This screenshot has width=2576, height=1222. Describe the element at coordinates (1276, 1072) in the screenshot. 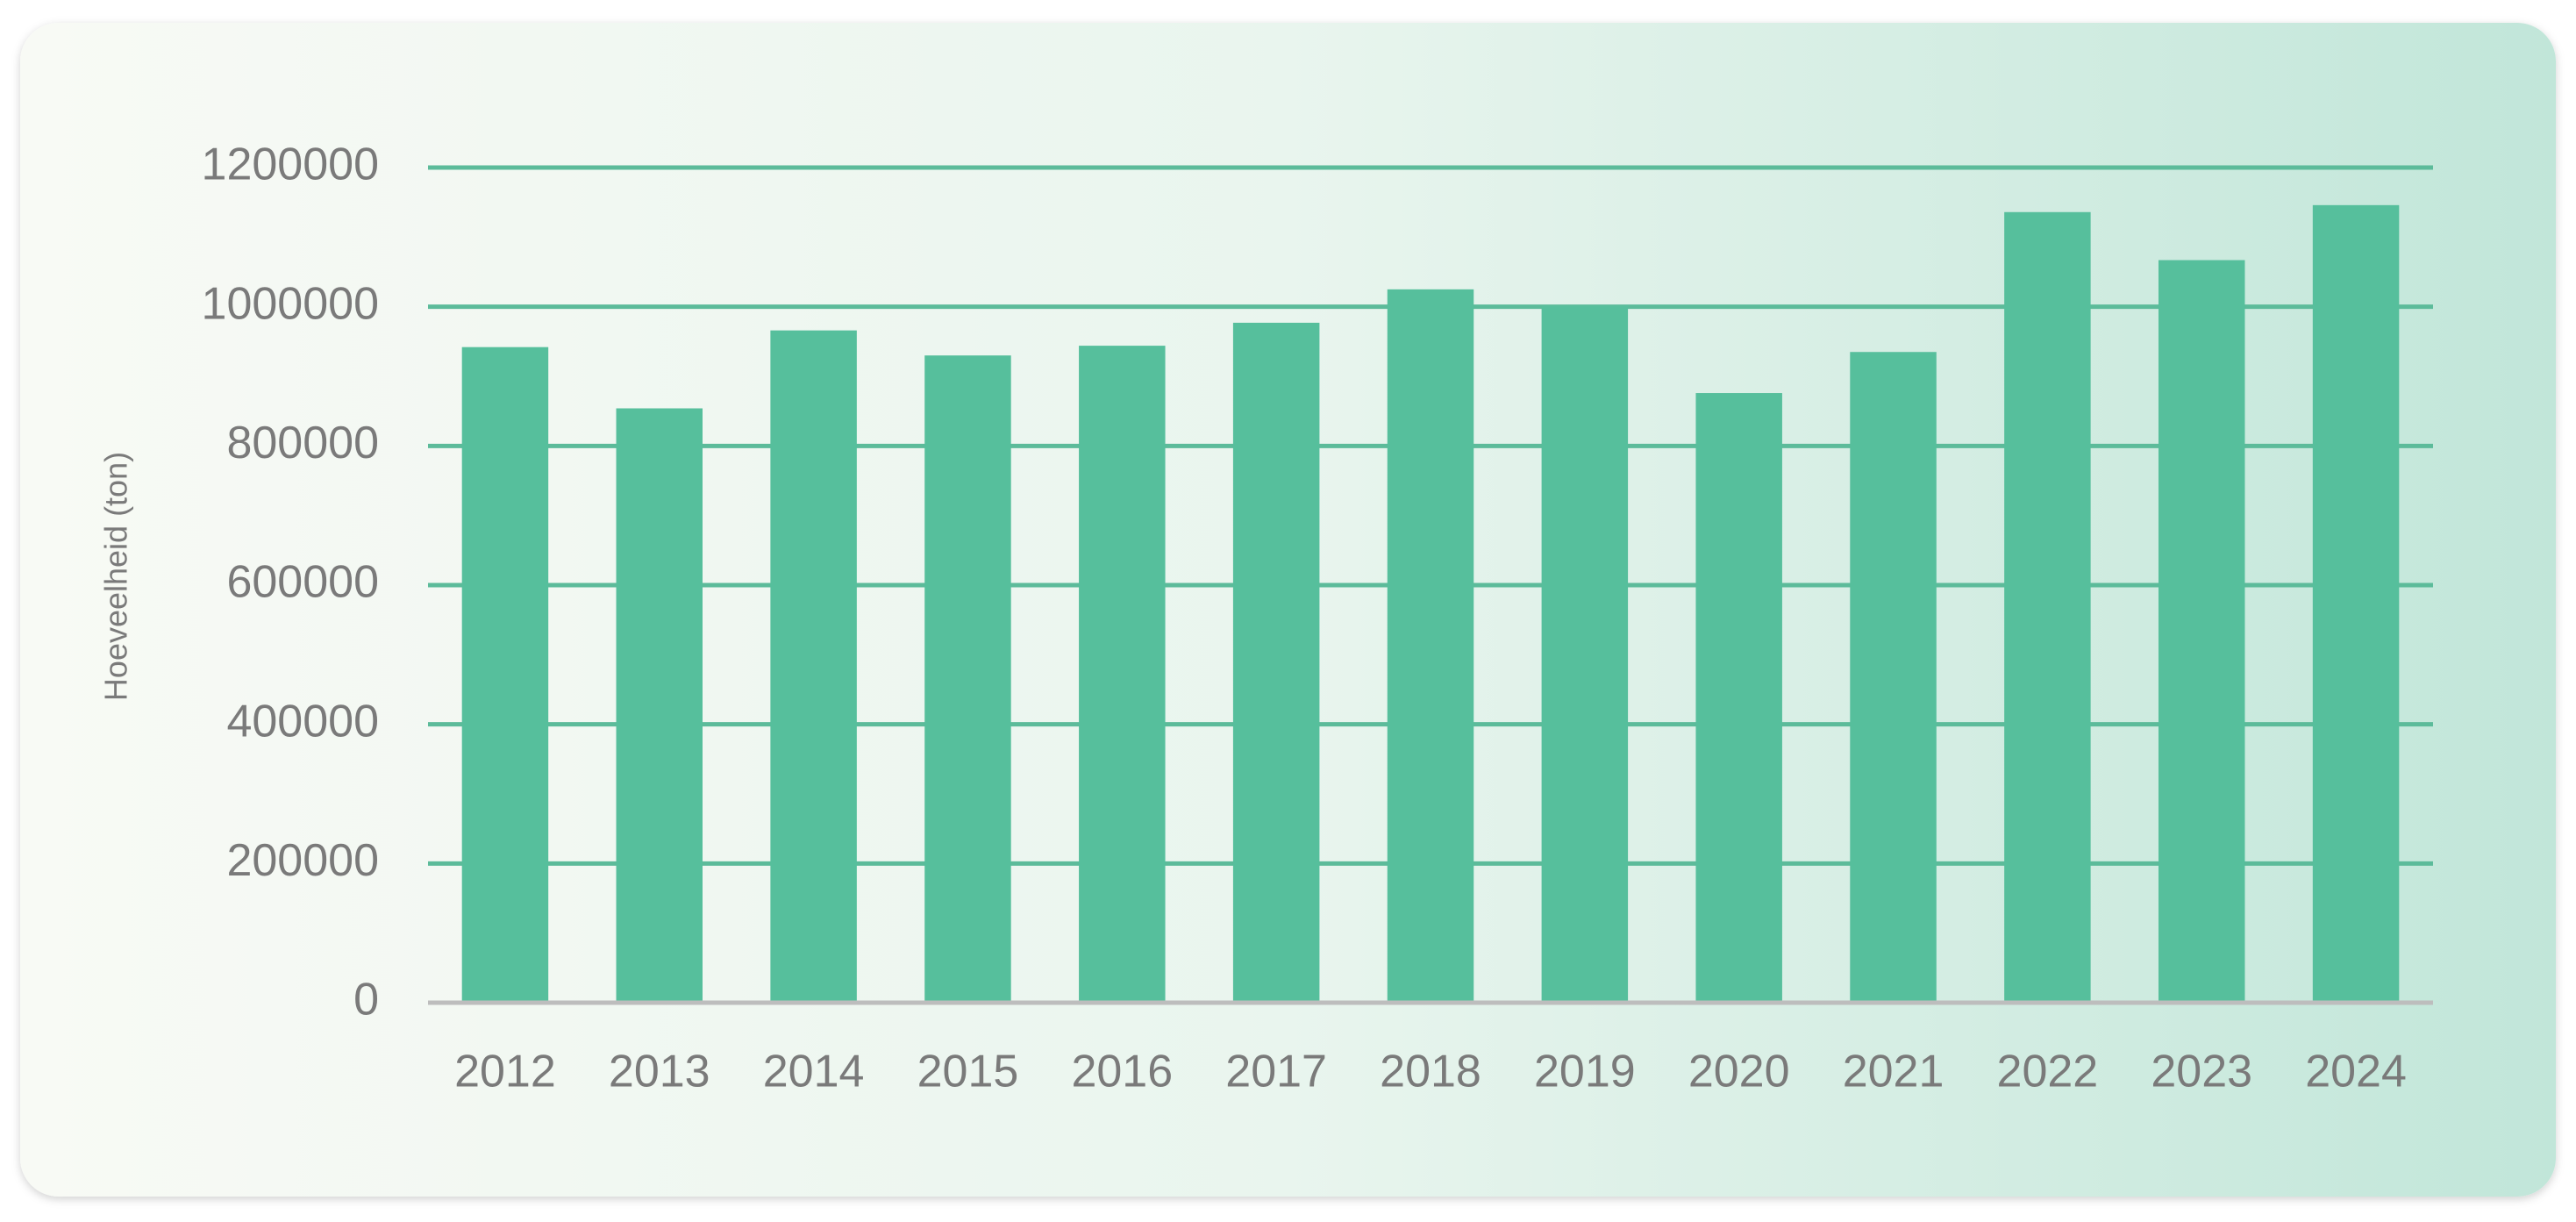

I see `x-tick-label: 2017` at that location.